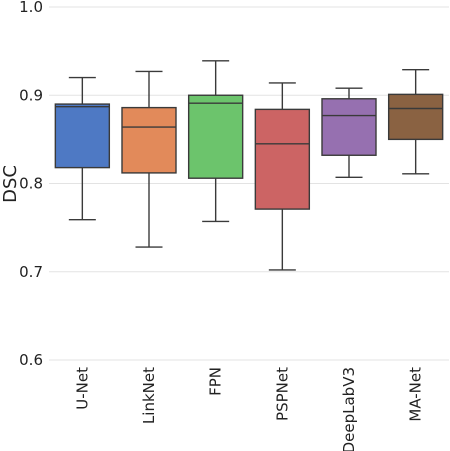 The width and height of the screenshot is (450, 451). What do you see at coordinates (10, 184) in the screenshot?
I see `y-axis-label: DSC` at bounding box center [10, 184].